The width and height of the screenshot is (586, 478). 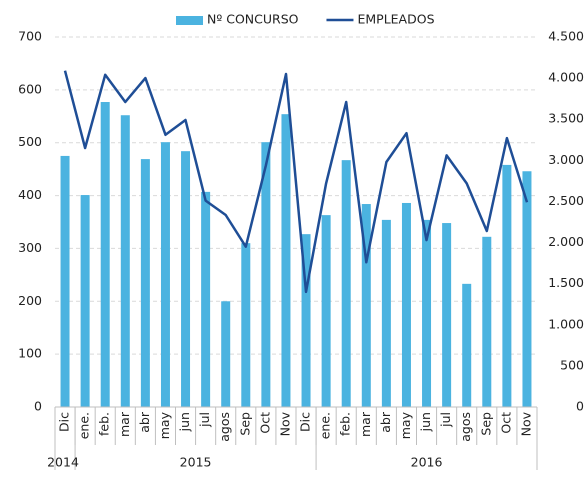 What do you see at coordinates (30, 300) in the screenshot?
I see `y-tick-label: 200` at bounding box center [30, 300].